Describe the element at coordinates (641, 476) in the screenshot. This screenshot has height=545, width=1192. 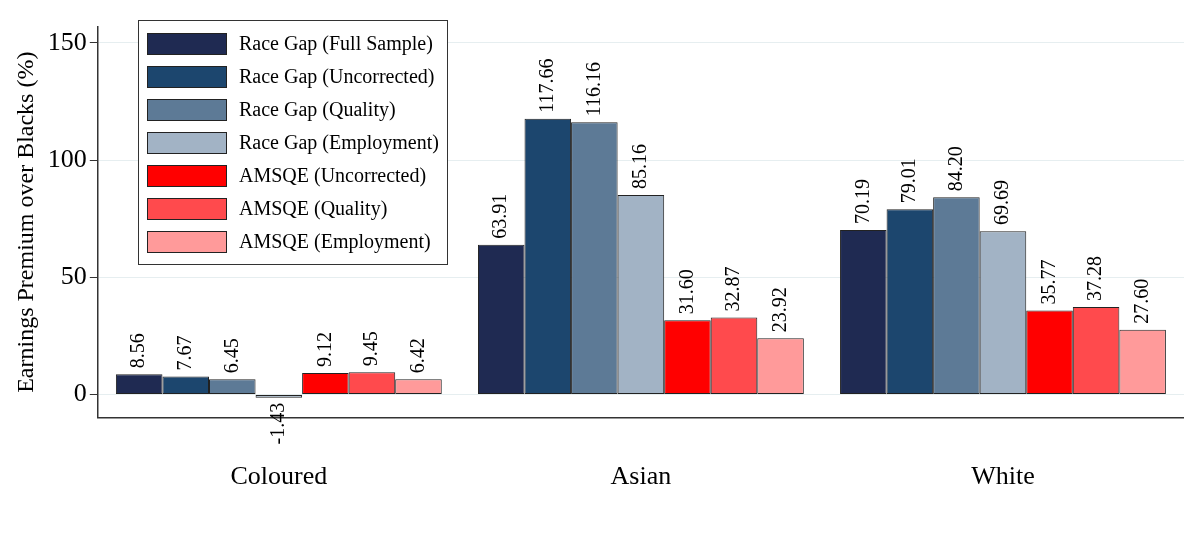
I see `x-tick-label: Asian` at that location.